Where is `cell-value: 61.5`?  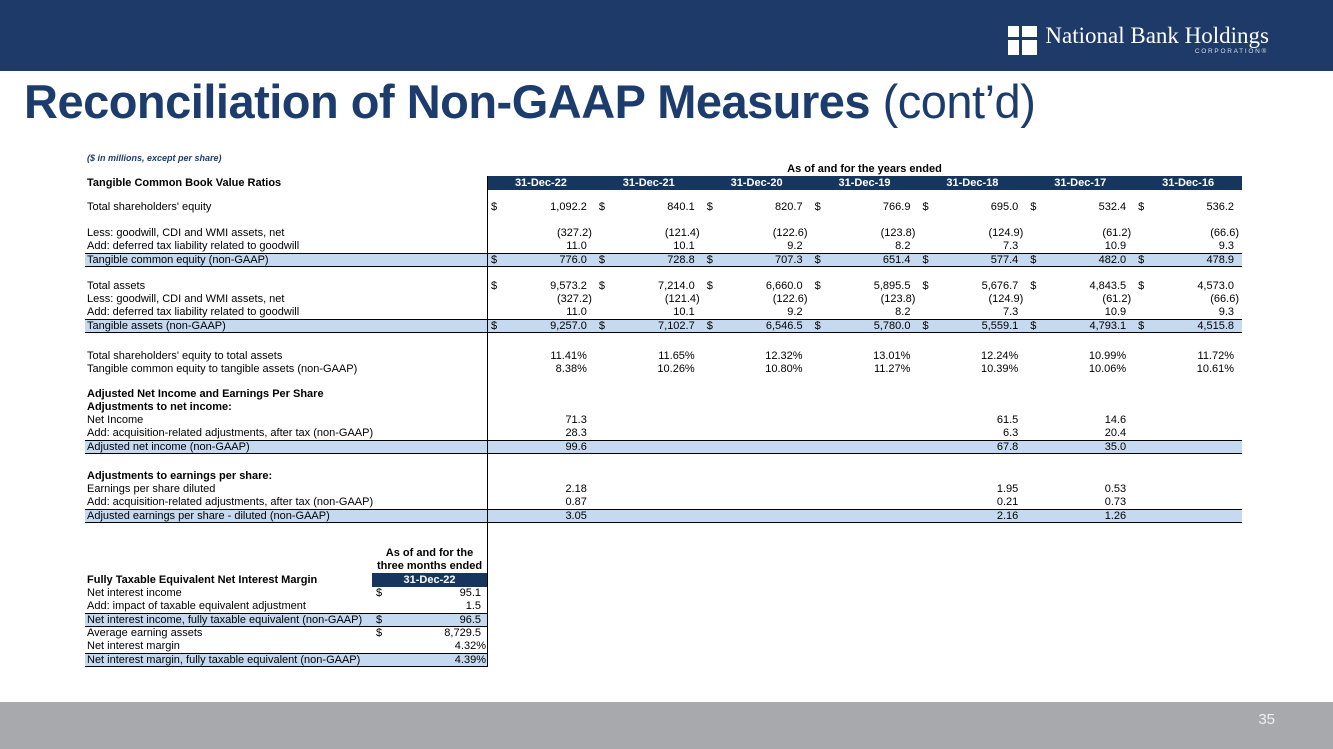 cell-value: 61.5 is located at coordinates (972, 420).